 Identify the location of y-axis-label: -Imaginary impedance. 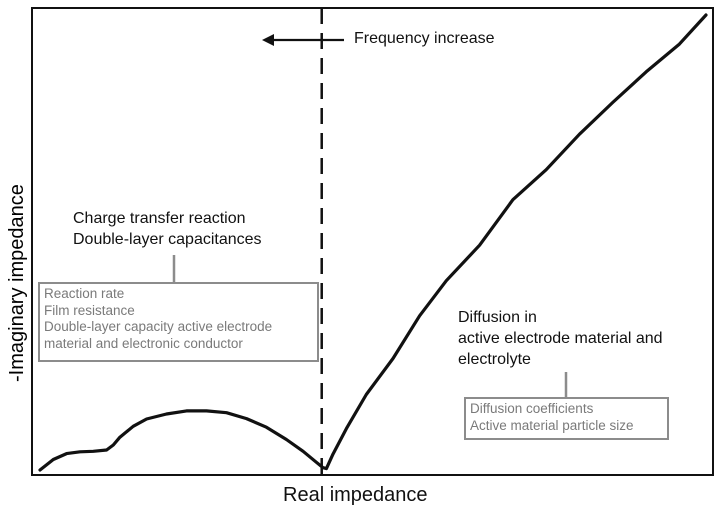
(17, 283).